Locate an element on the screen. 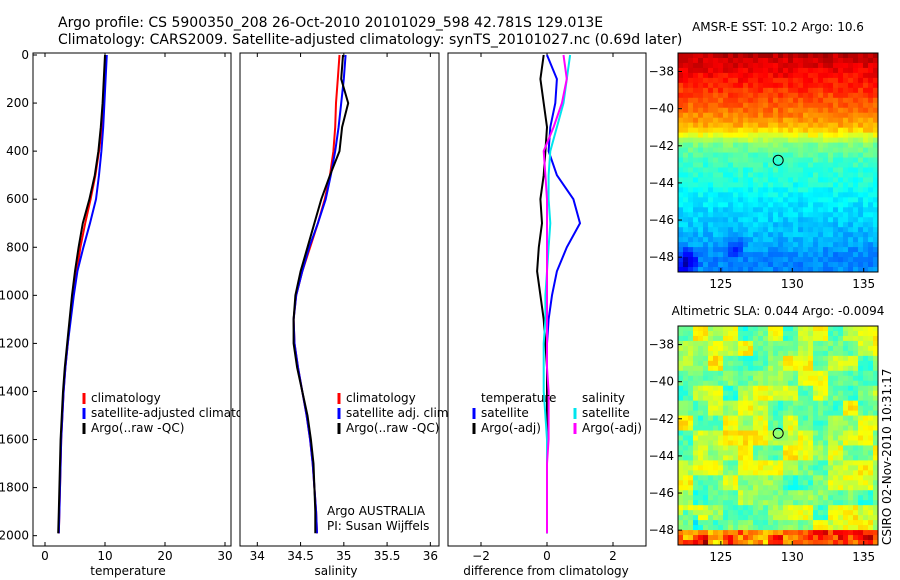 This screenshot has height=580, width=900. temperature-ytick-label: 1000 is located at coordinates (14, 295).